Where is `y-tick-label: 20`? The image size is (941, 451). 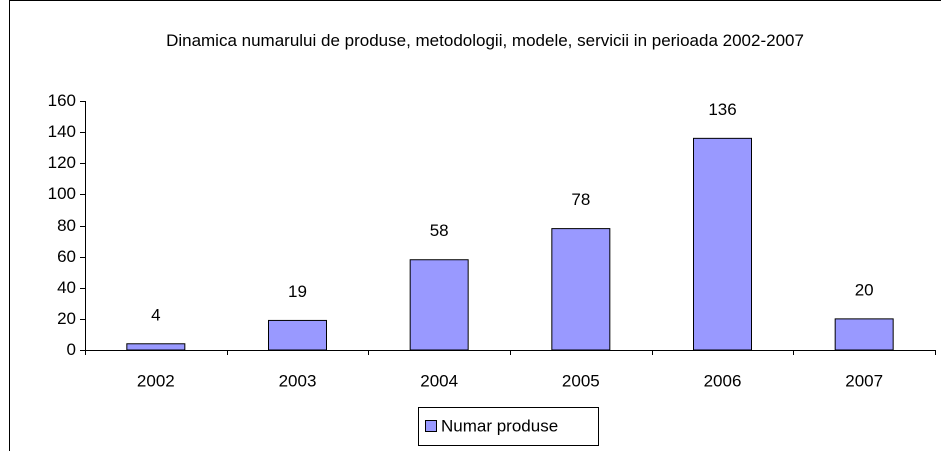 y-tick-label: 20 is located at coordinates (66, 318).